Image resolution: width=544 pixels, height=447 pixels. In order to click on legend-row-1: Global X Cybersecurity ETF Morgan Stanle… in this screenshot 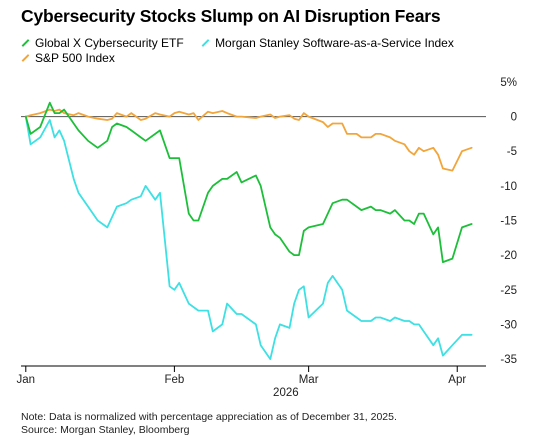, I will do `click(244, 41)`.